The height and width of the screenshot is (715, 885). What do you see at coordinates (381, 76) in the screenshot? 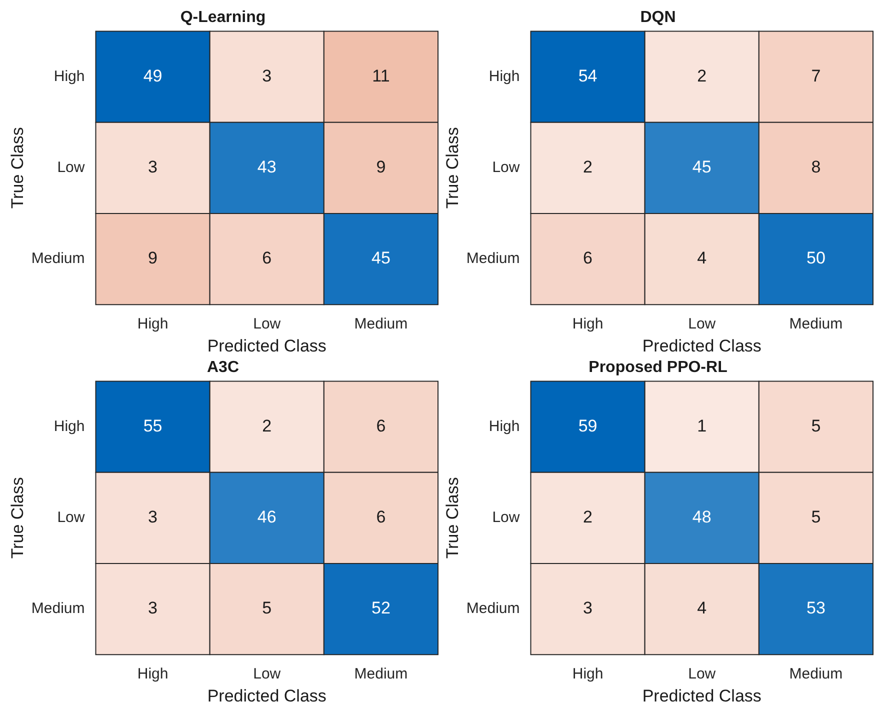
I see `data-label: 11` at bounding box center [381, 76].